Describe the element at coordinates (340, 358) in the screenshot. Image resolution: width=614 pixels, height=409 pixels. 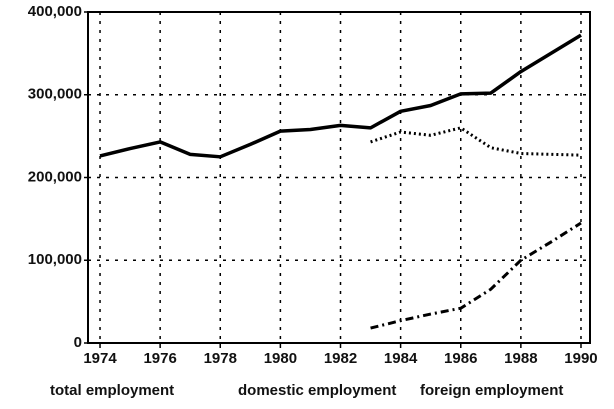
I see `x-tick-label: 1982` at that location.